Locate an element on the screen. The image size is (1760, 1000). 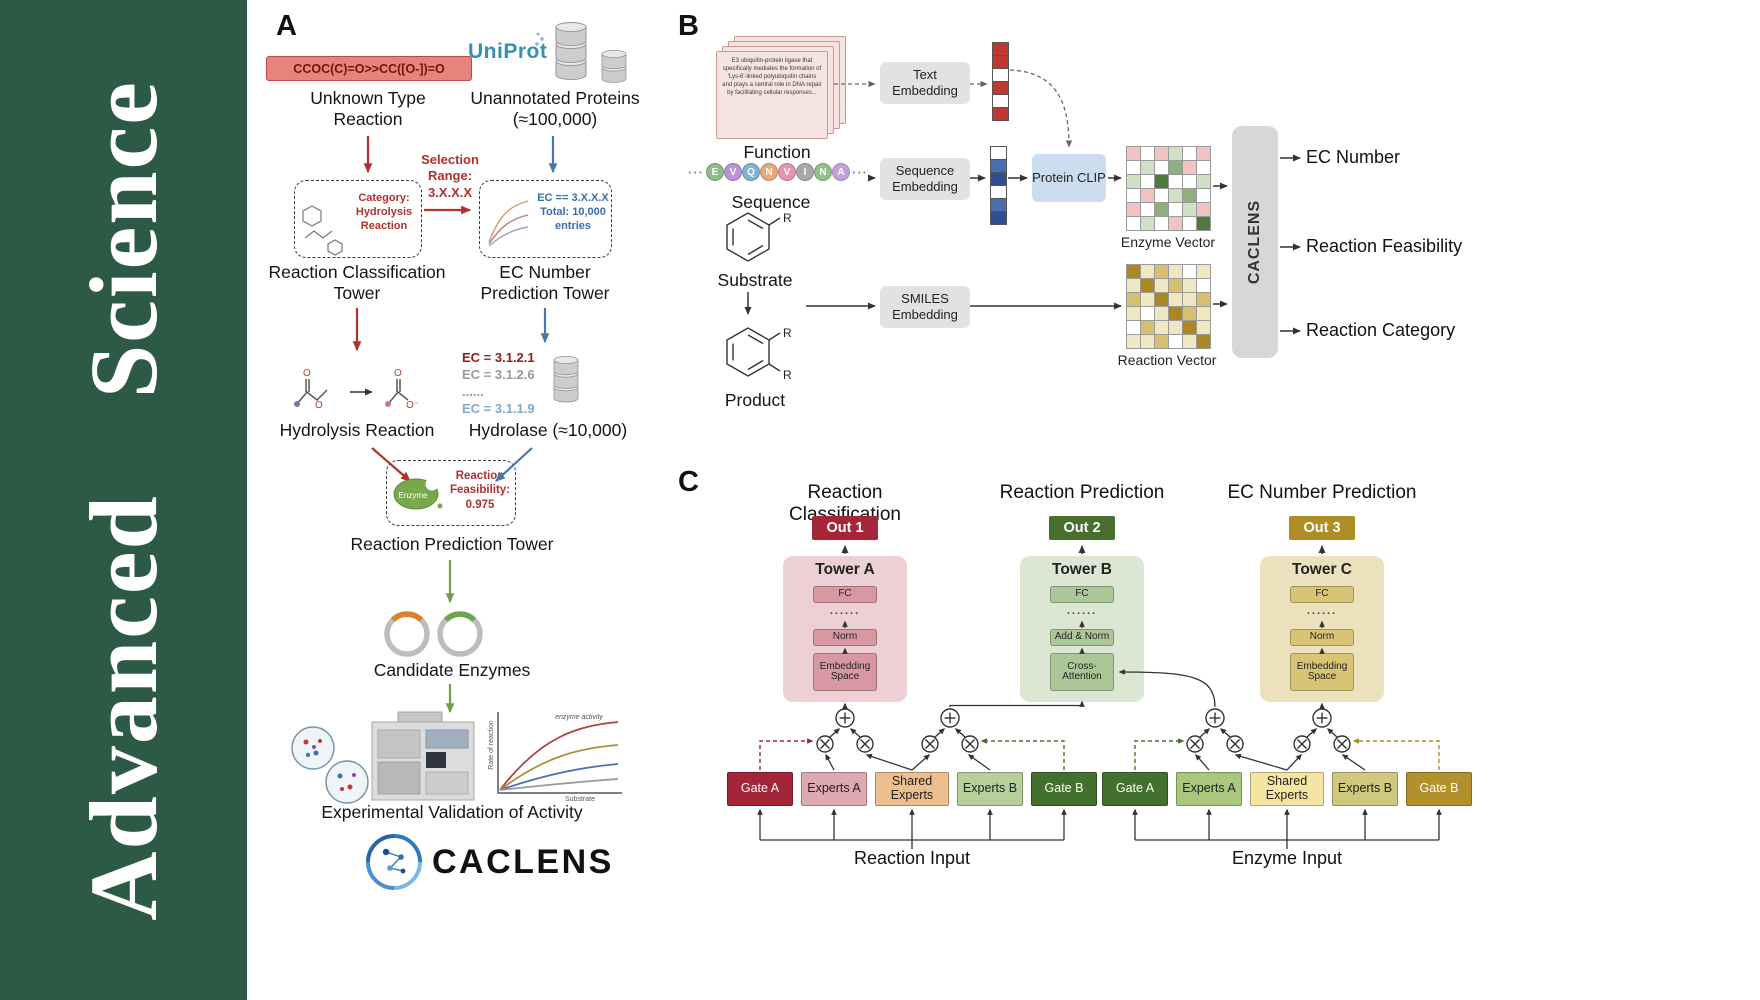
reaction-shared-experts: Shared Experts is located at coordinates (912, 789).